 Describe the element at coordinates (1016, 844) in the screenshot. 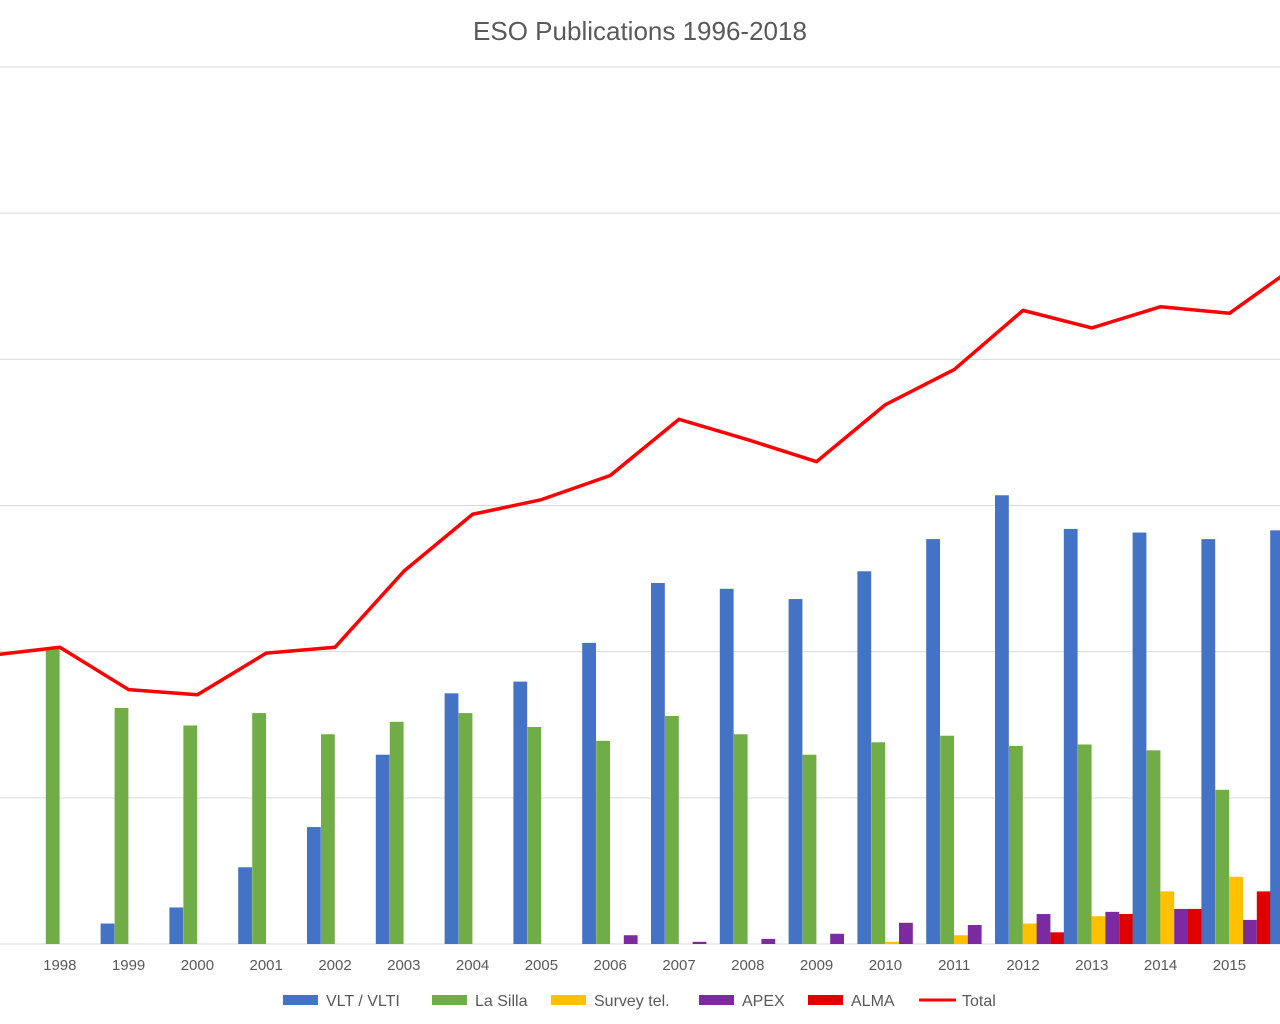

I see `bar-la-silla-2012` at that location.